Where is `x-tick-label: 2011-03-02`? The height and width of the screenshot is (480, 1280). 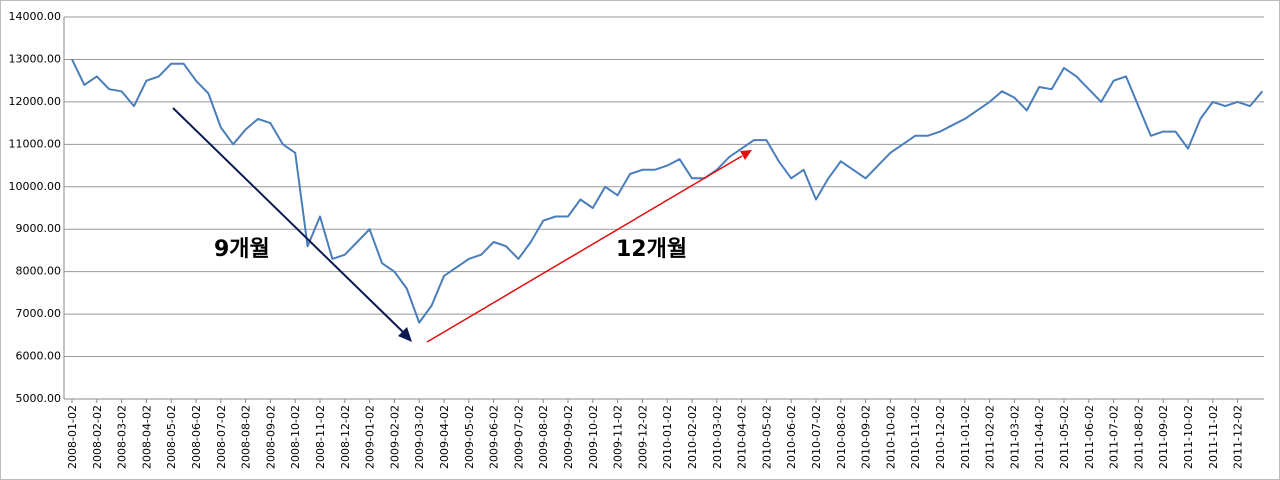 x-tick-label: 2011-03-02 is located at coordinates (1014, 437).